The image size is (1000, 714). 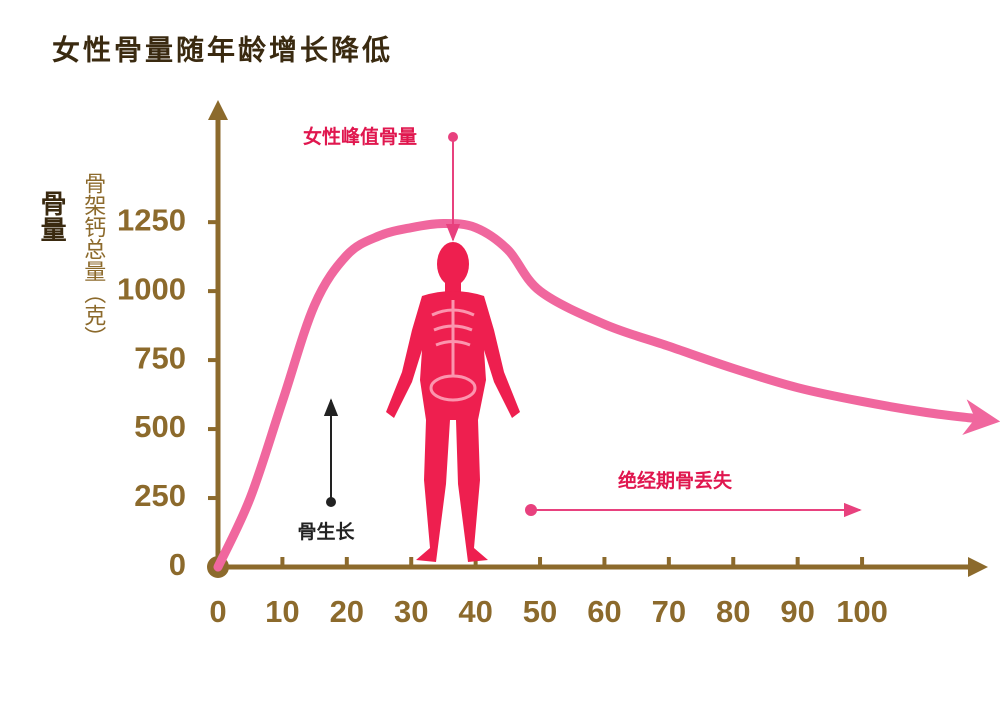 I want to click on x-tick-label: 70, so click(x=669, y=611).